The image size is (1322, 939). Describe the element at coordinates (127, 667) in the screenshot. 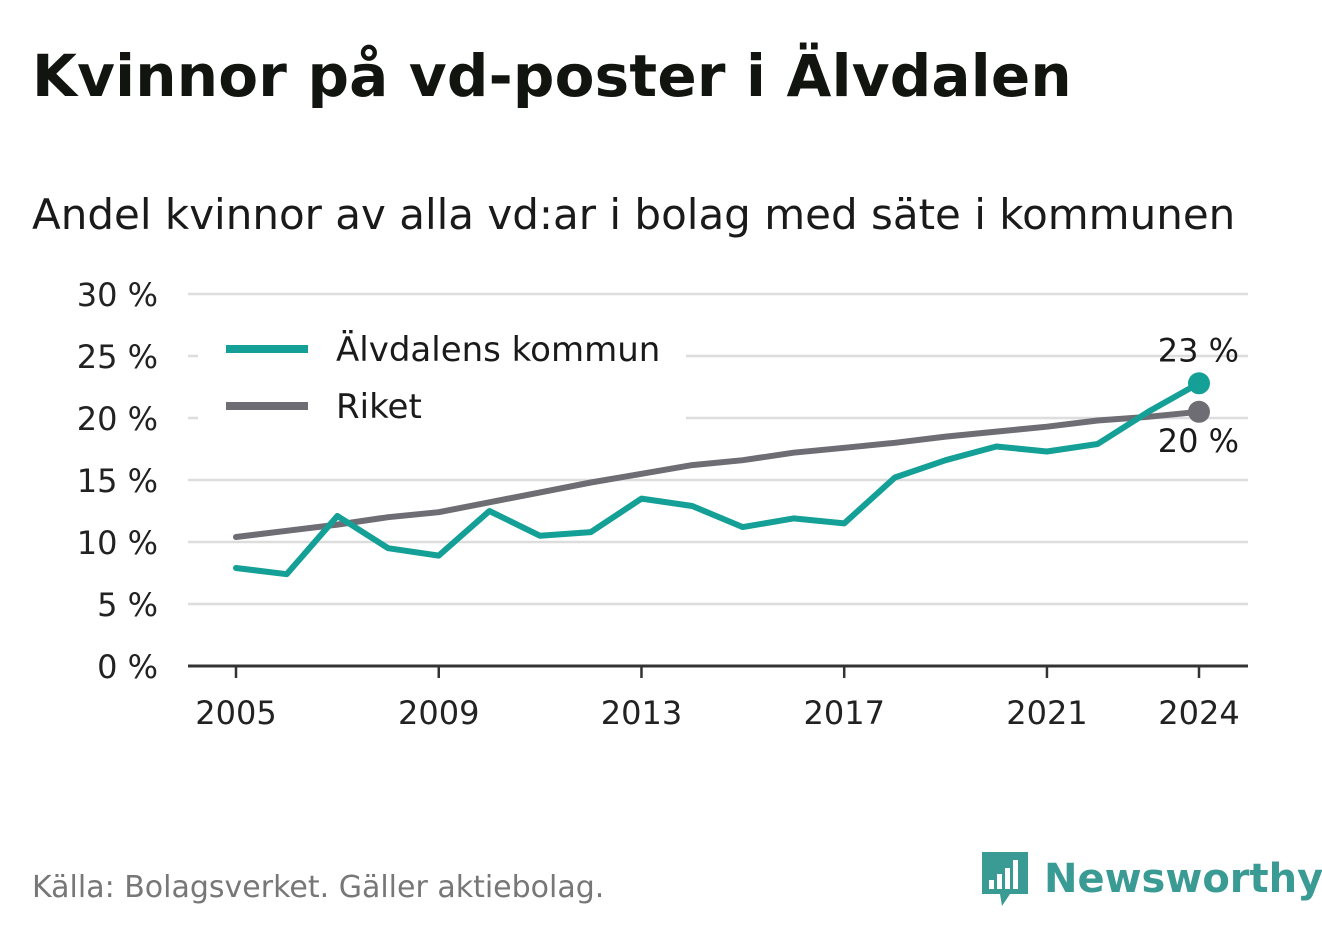

I see `y-tick-label: 0 %` at that location.